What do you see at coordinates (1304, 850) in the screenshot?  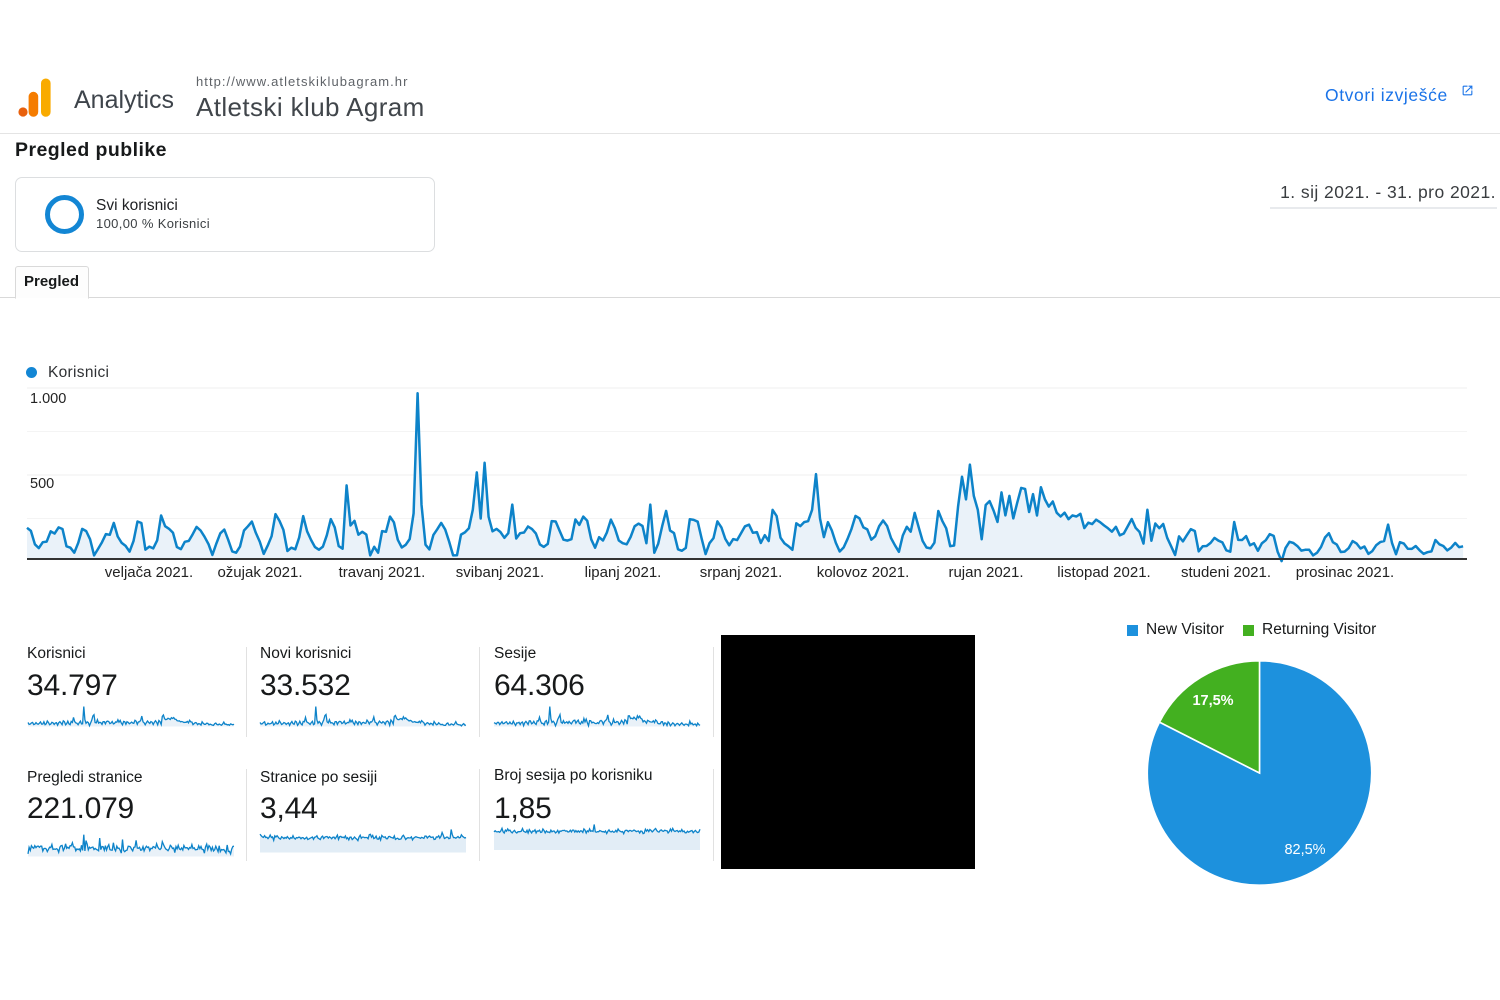 I see `svg-text: 82,5%` at bounding box center [1304, 850].